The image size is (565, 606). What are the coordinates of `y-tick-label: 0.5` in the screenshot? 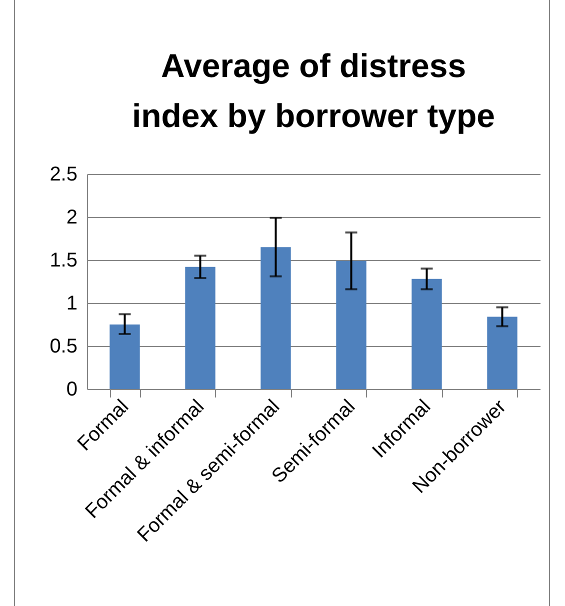 It's located at (64, 347).